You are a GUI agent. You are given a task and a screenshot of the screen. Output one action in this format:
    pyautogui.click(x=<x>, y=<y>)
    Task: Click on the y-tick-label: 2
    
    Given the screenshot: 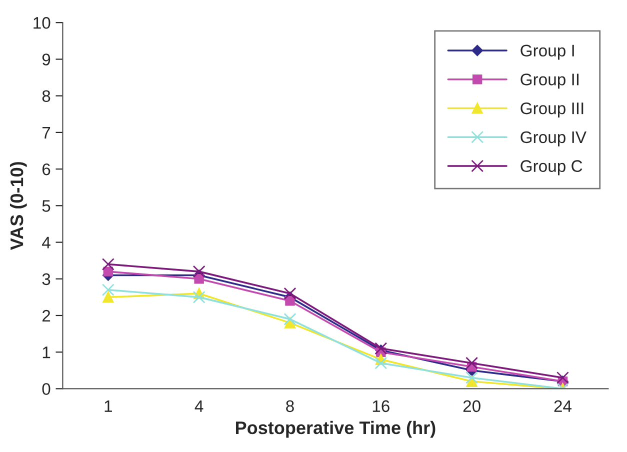 What is the action you would take?
    pyautogui.click(x=46, y=316)
    